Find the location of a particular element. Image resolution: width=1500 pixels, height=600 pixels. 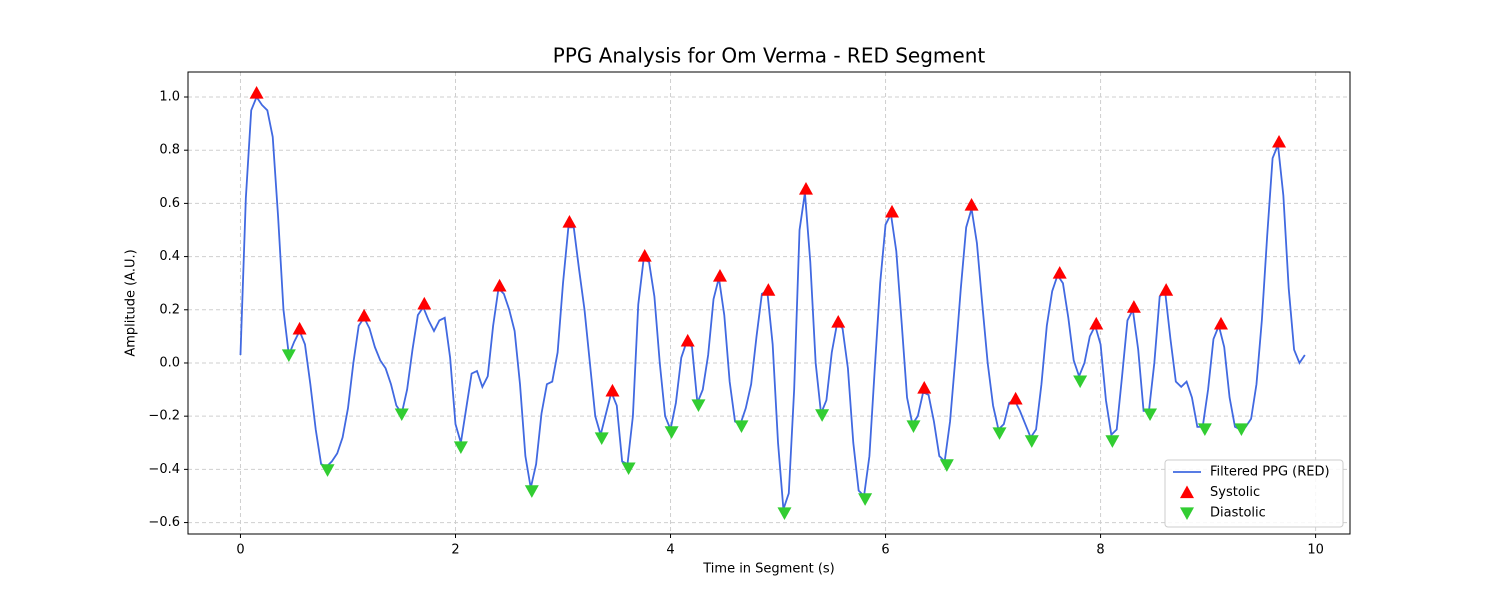

y-tick-label: 0.6 is located at coordinates (169, 203).